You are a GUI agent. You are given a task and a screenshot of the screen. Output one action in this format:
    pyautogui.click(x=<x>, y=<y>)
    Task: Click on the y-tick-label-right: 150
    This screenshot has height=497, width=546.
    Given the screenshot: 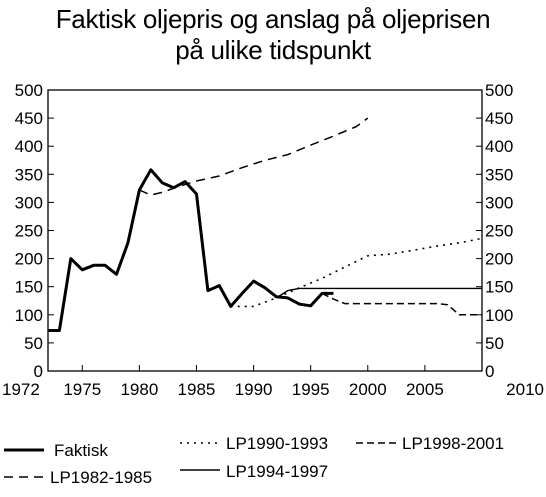 What is the action you would take?
    pyautogui.click(x=499, y=287)
    